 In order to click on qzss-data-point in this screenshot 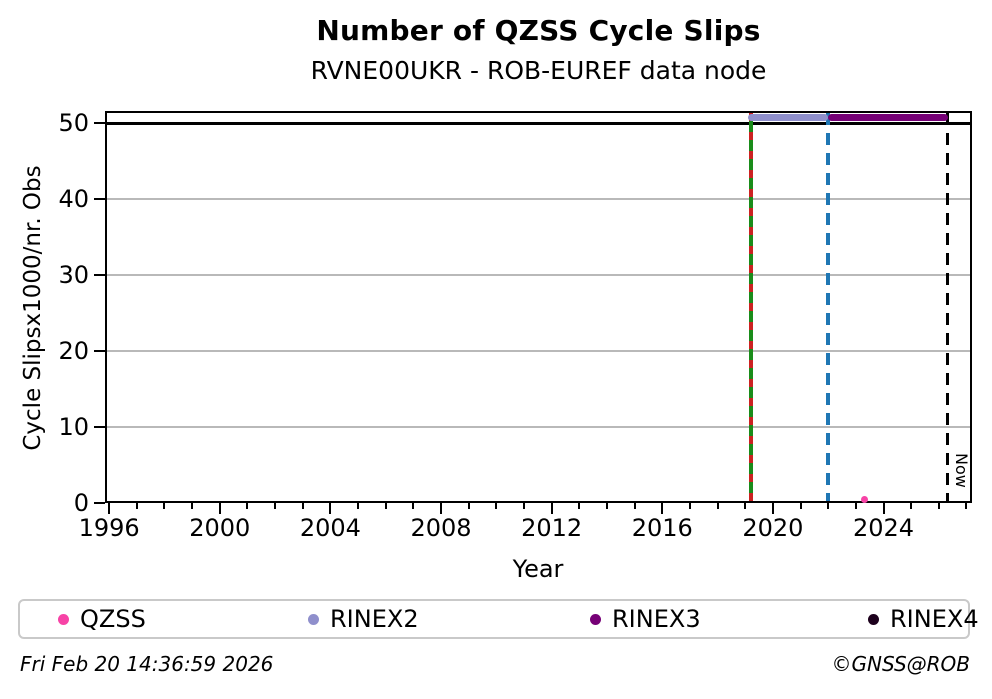, I will do `click(864, 500)`.